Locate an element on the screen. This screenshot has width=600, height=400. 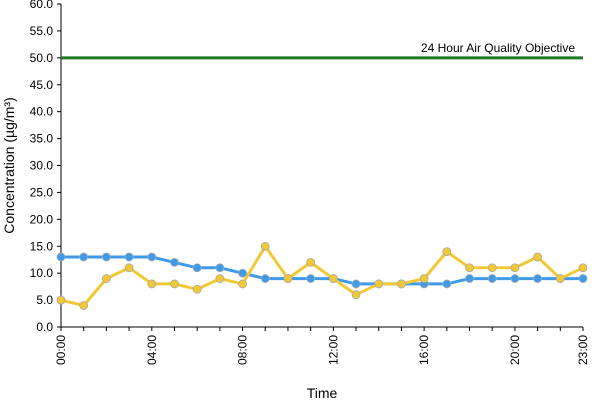
series-2-line is located at coordinates (322, 275).